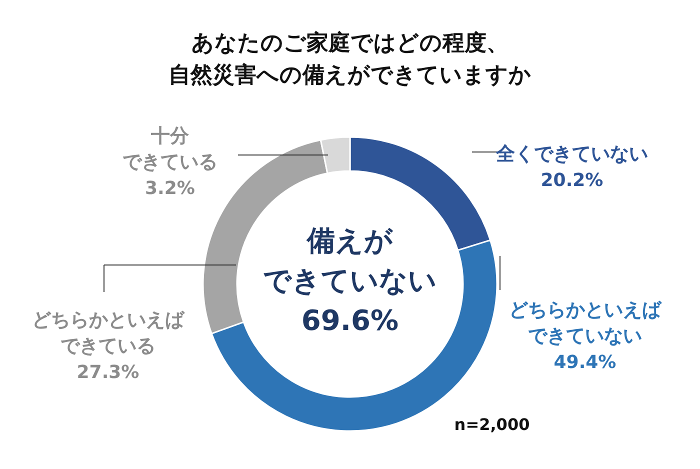  What do you see at coordinates (350, 59) in the screenshot?
I see `chart-title: あなたのご家庭ではどの程度、自然災害への備えができていますか` at bounding box center [350, 59].